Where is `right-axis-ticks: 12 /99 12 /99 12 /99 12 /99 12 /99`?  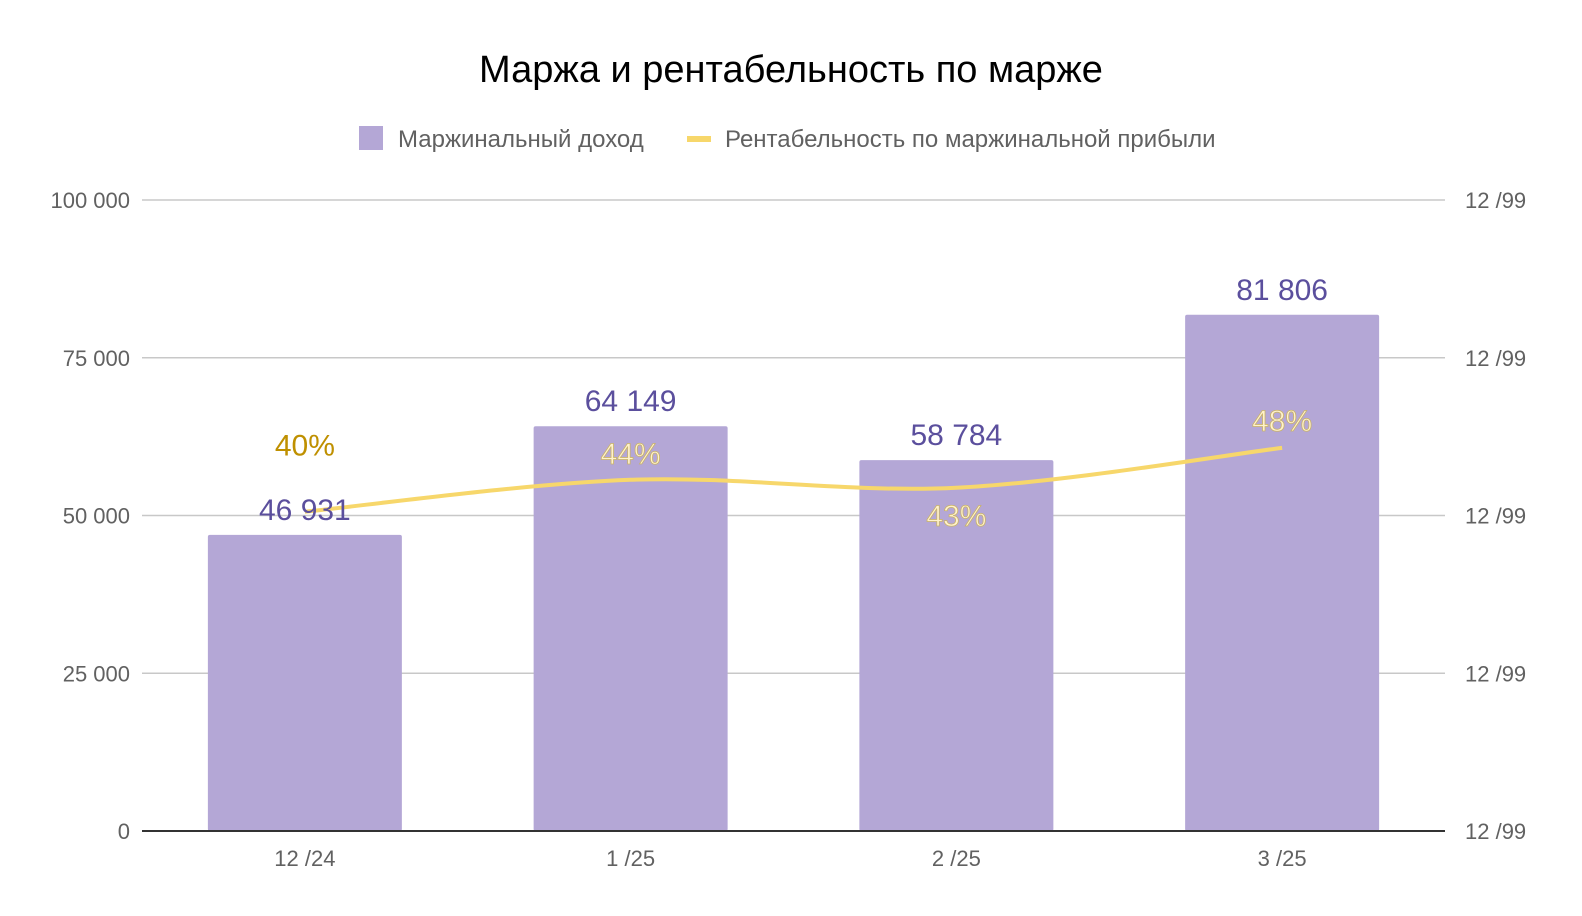
right-axis-ticks: 12 /99 12 /99 12 /99 12 /99 12 /99 is located at coordinates (1495, 516).